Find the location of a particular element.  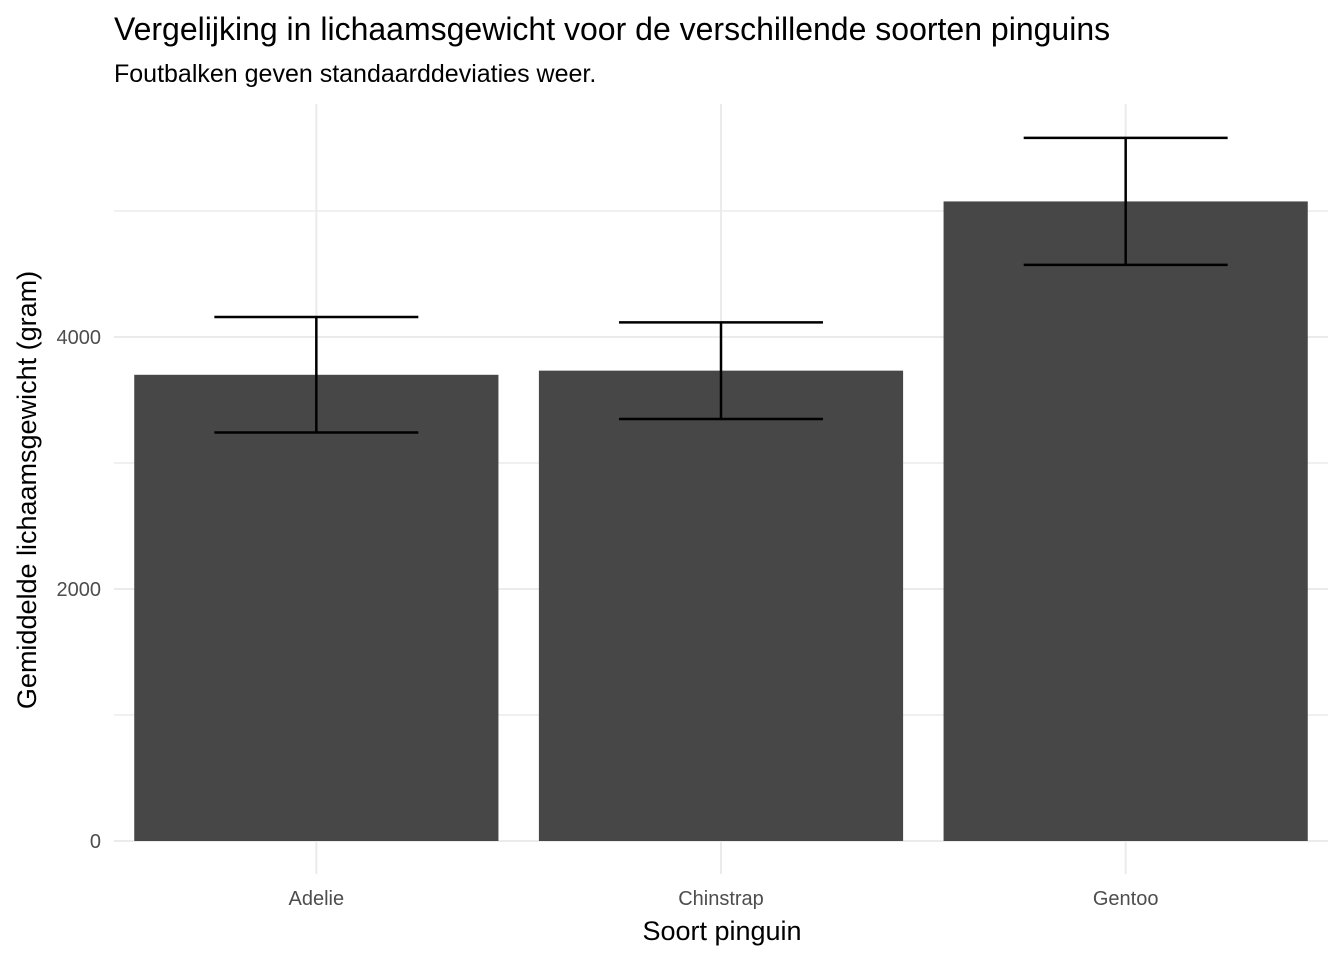

y-axis-title: Gemiddelde lichaamsgewicht (gram) is located at coordinates (27, 490).